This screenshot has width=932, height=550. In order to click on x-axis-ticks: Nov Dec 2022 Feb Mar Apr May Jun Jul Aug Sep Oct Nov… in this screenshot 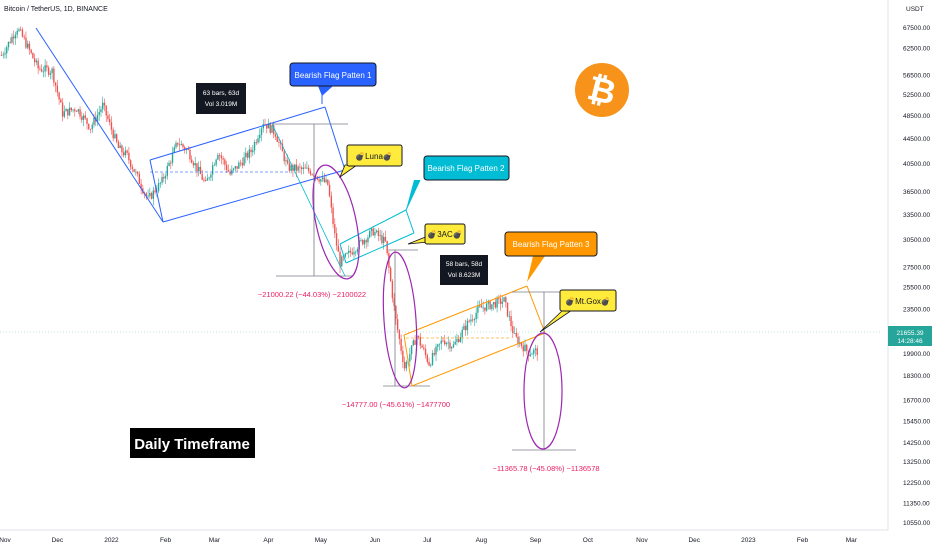, I will do `click(429, 540)`.